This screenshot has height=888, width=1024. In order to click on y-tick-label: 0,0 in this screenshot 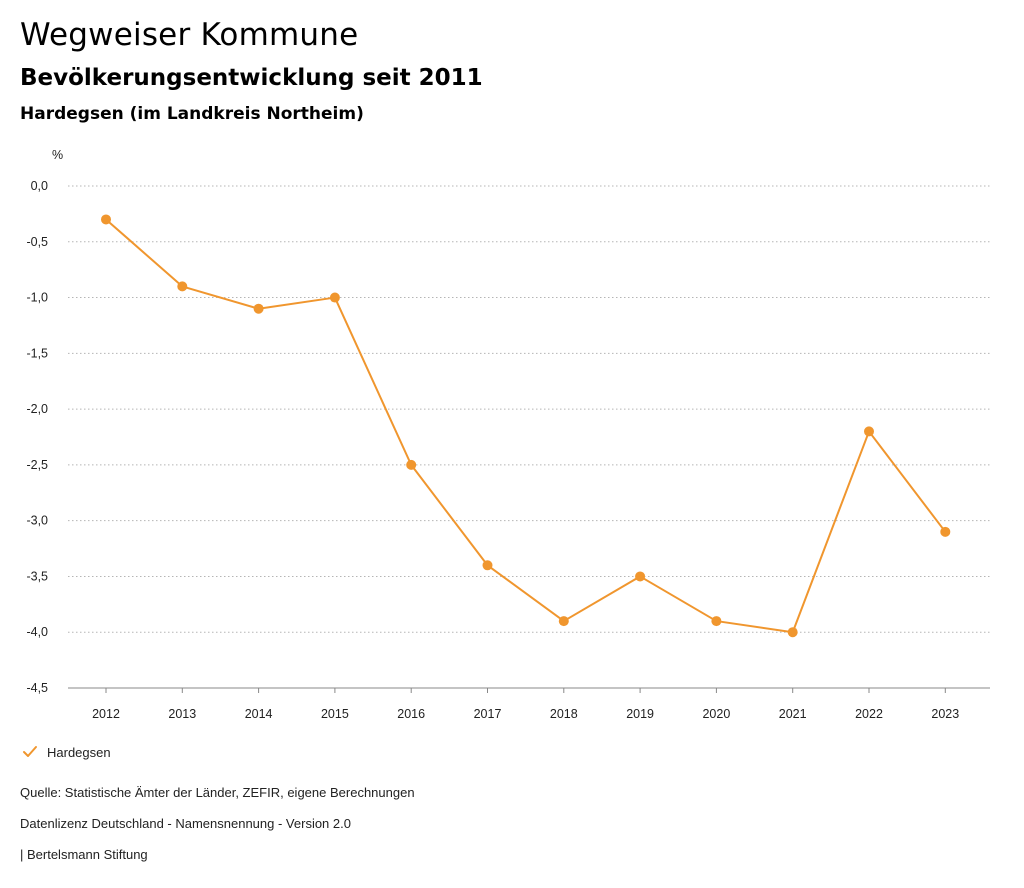, I will do `click(39, 186)`.